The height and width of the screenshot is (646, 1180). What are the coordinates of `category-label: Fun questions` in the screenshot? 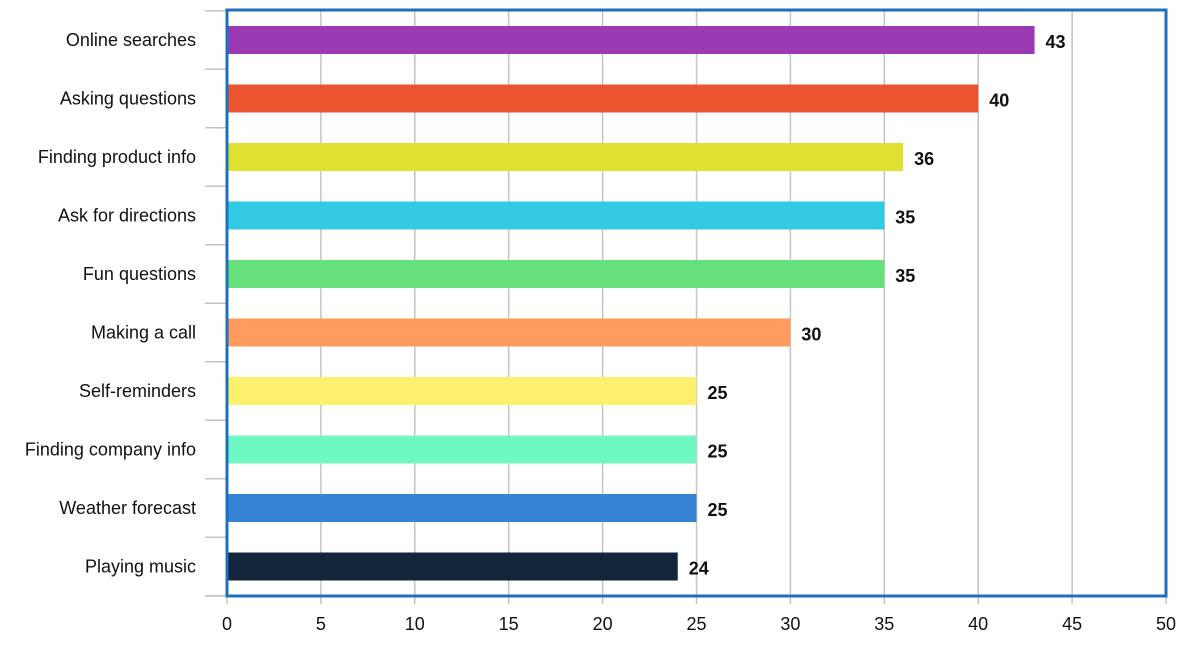 It's located at (139, 274).